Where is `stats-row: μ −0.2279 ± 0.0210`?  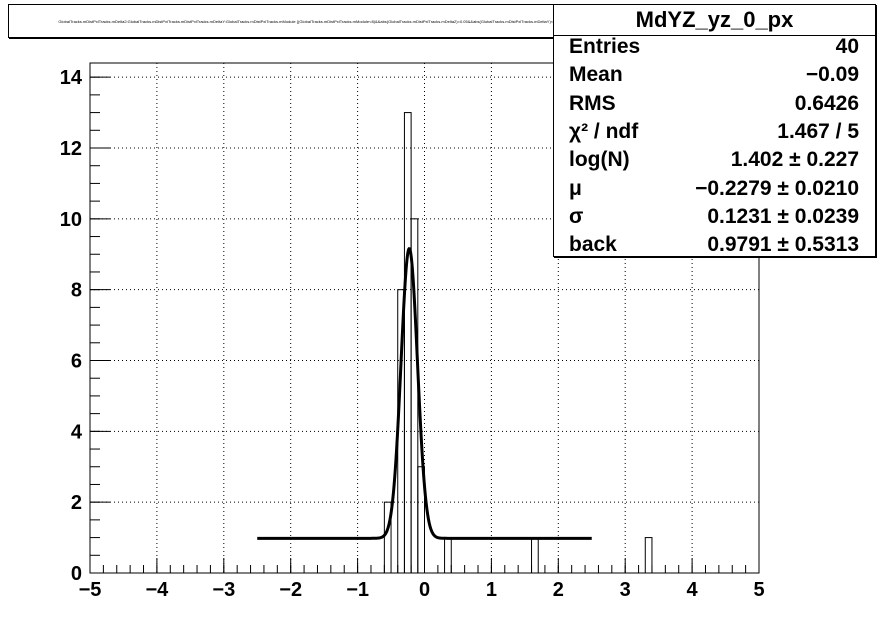
stats-row: μ −0.2279 ± 0.0210 is located at coordinates (714, 191).